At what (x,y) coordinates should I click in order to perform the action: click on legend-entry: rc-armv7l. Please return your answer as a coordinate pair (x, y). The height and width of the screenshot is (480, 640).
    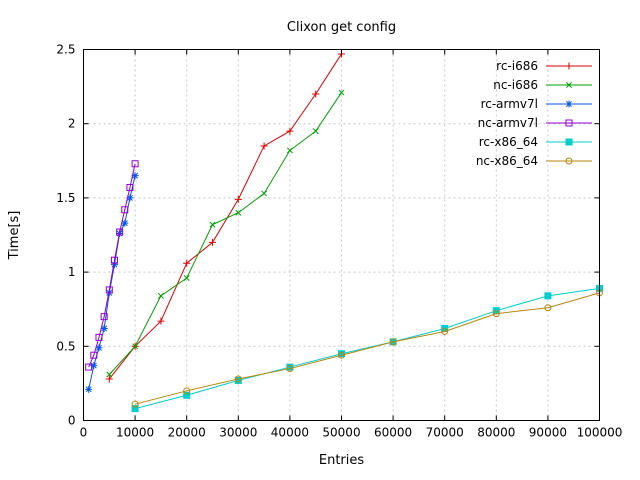
    Looking at the image, I should click on (536, 104).